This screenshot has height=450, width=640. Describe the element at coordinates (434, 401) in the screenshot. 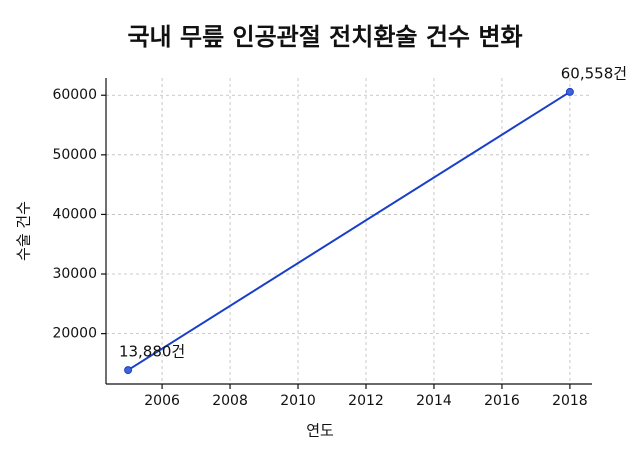

I see `x-tick-label: 2014` at that location.